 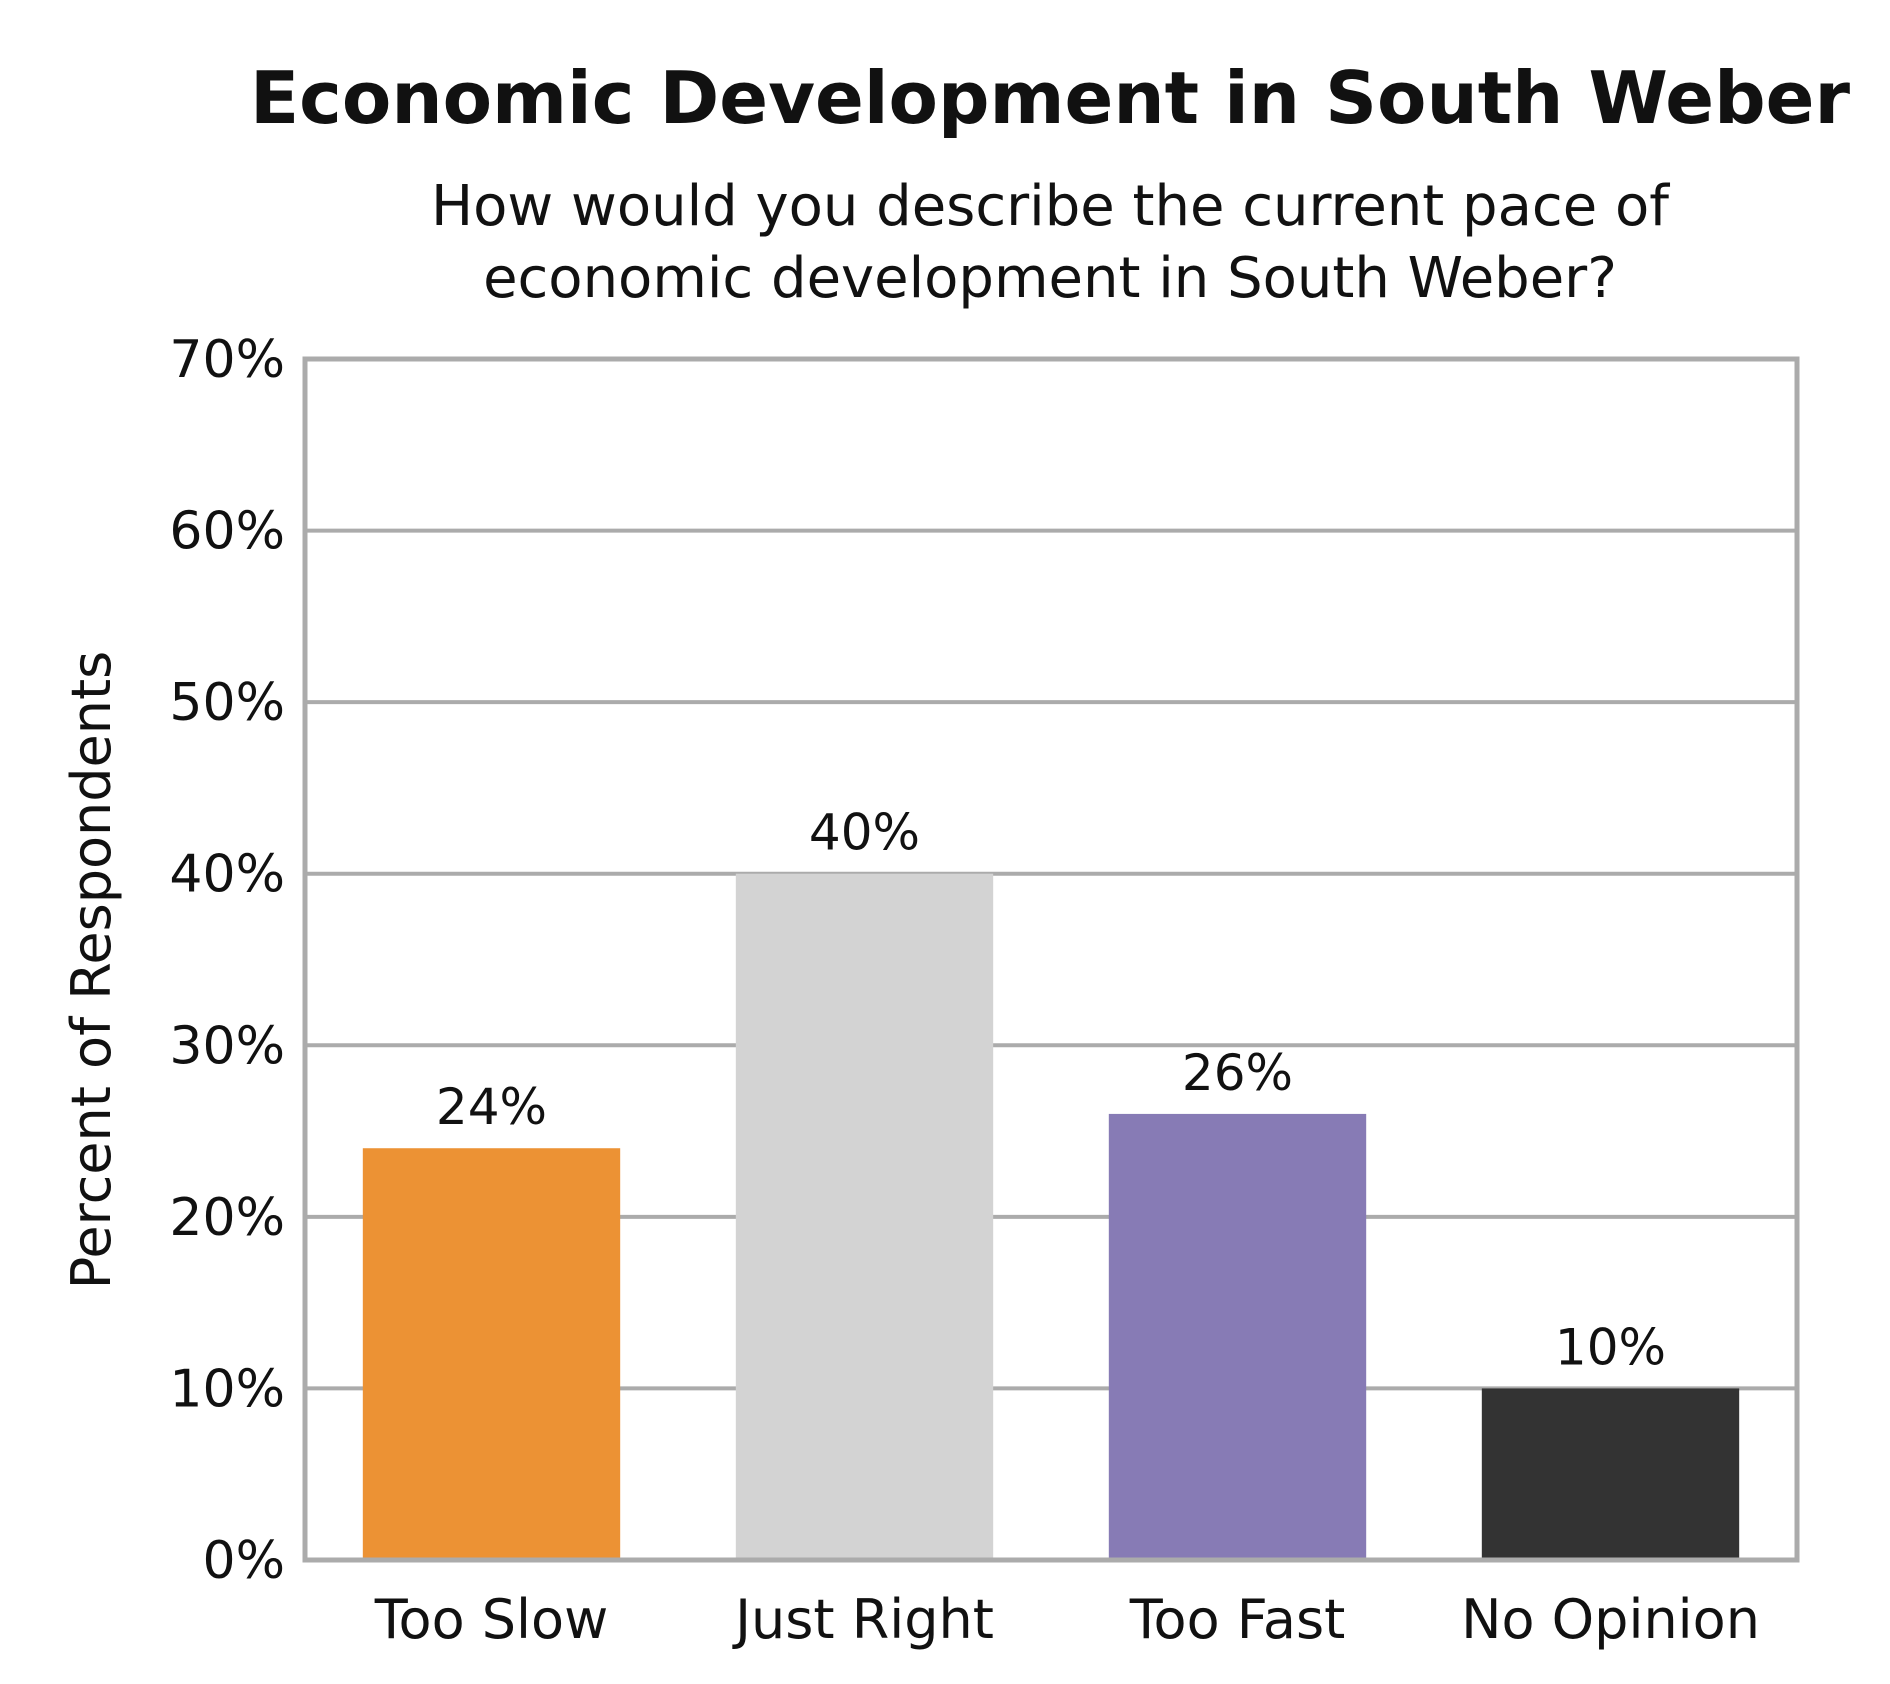 I want to click on bar-just-right, so click(x=864, y=1216).